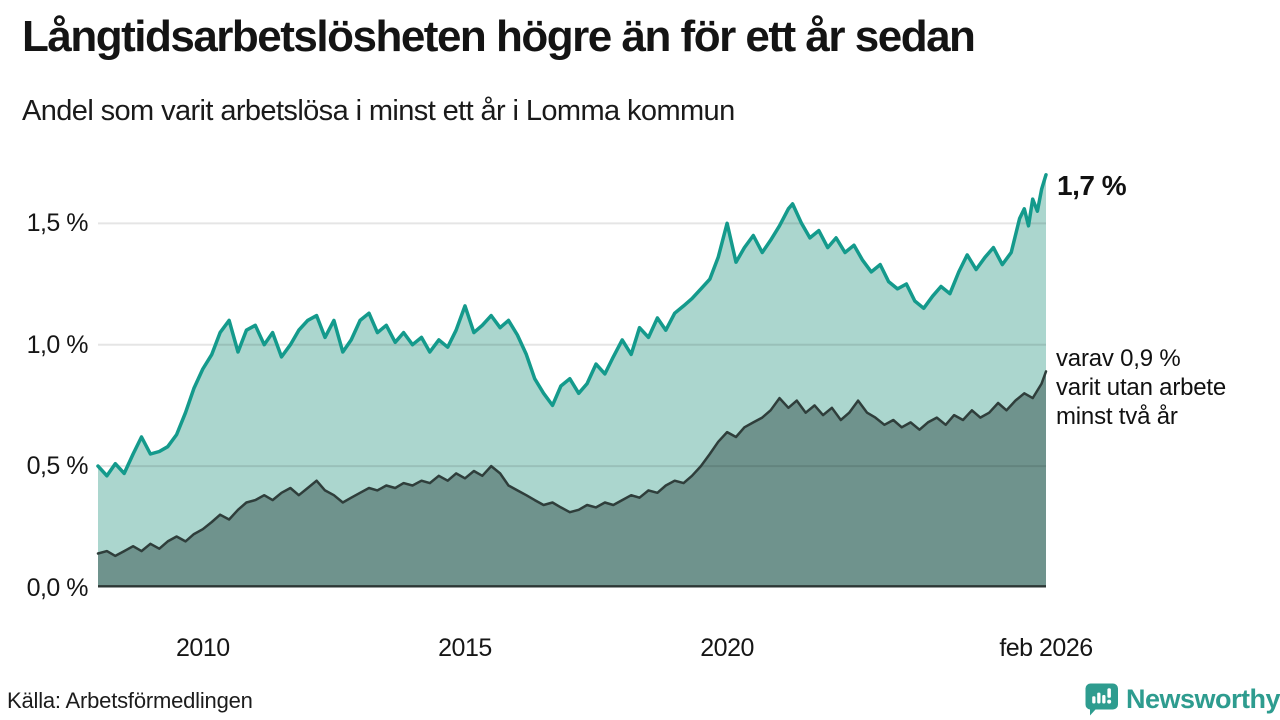  What do you see at coordinates (57, 344) in the screenshot?
I see `y-axis-tick-label: 1,0 %` at bounding box center [57, 344].